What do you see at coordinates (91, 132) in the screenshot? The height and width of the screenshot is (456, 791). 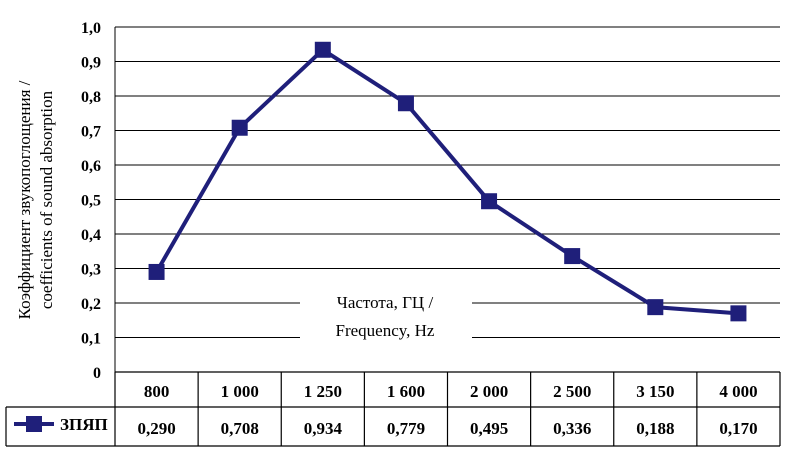 I see `y-tick-label: 0,7` at bounding box center [91, 132].